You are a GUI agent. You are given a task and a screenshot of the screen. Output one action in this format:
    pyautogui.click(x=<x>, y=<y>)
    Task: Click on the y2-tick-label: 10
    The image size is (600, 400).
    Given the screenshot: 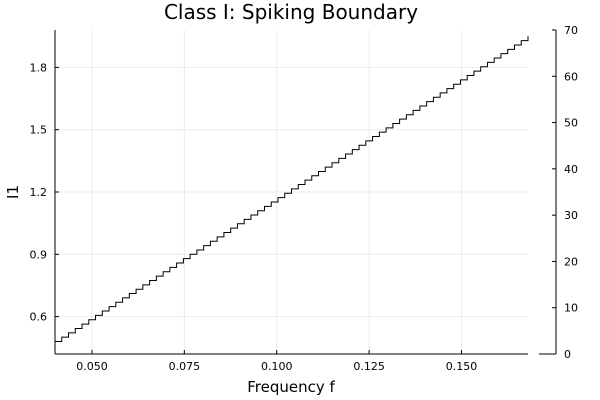 What is the action you would take?
    pyautogui.click(x=571, y=308)
    